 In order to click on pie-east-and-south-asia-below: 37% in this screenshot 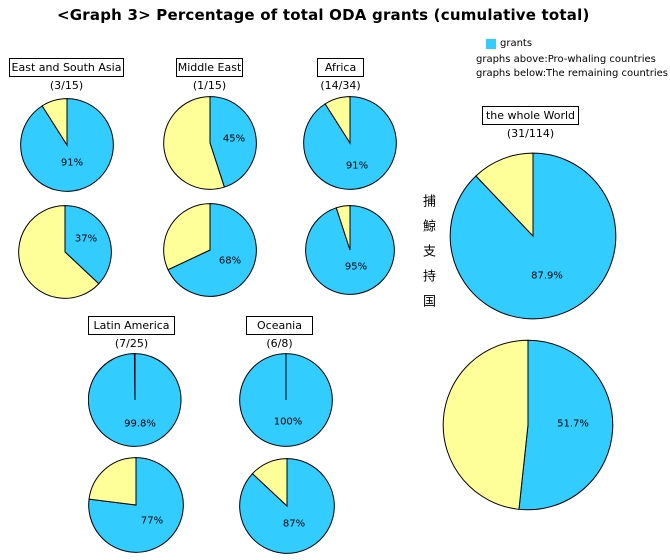, I will do `click(65, 252)`.